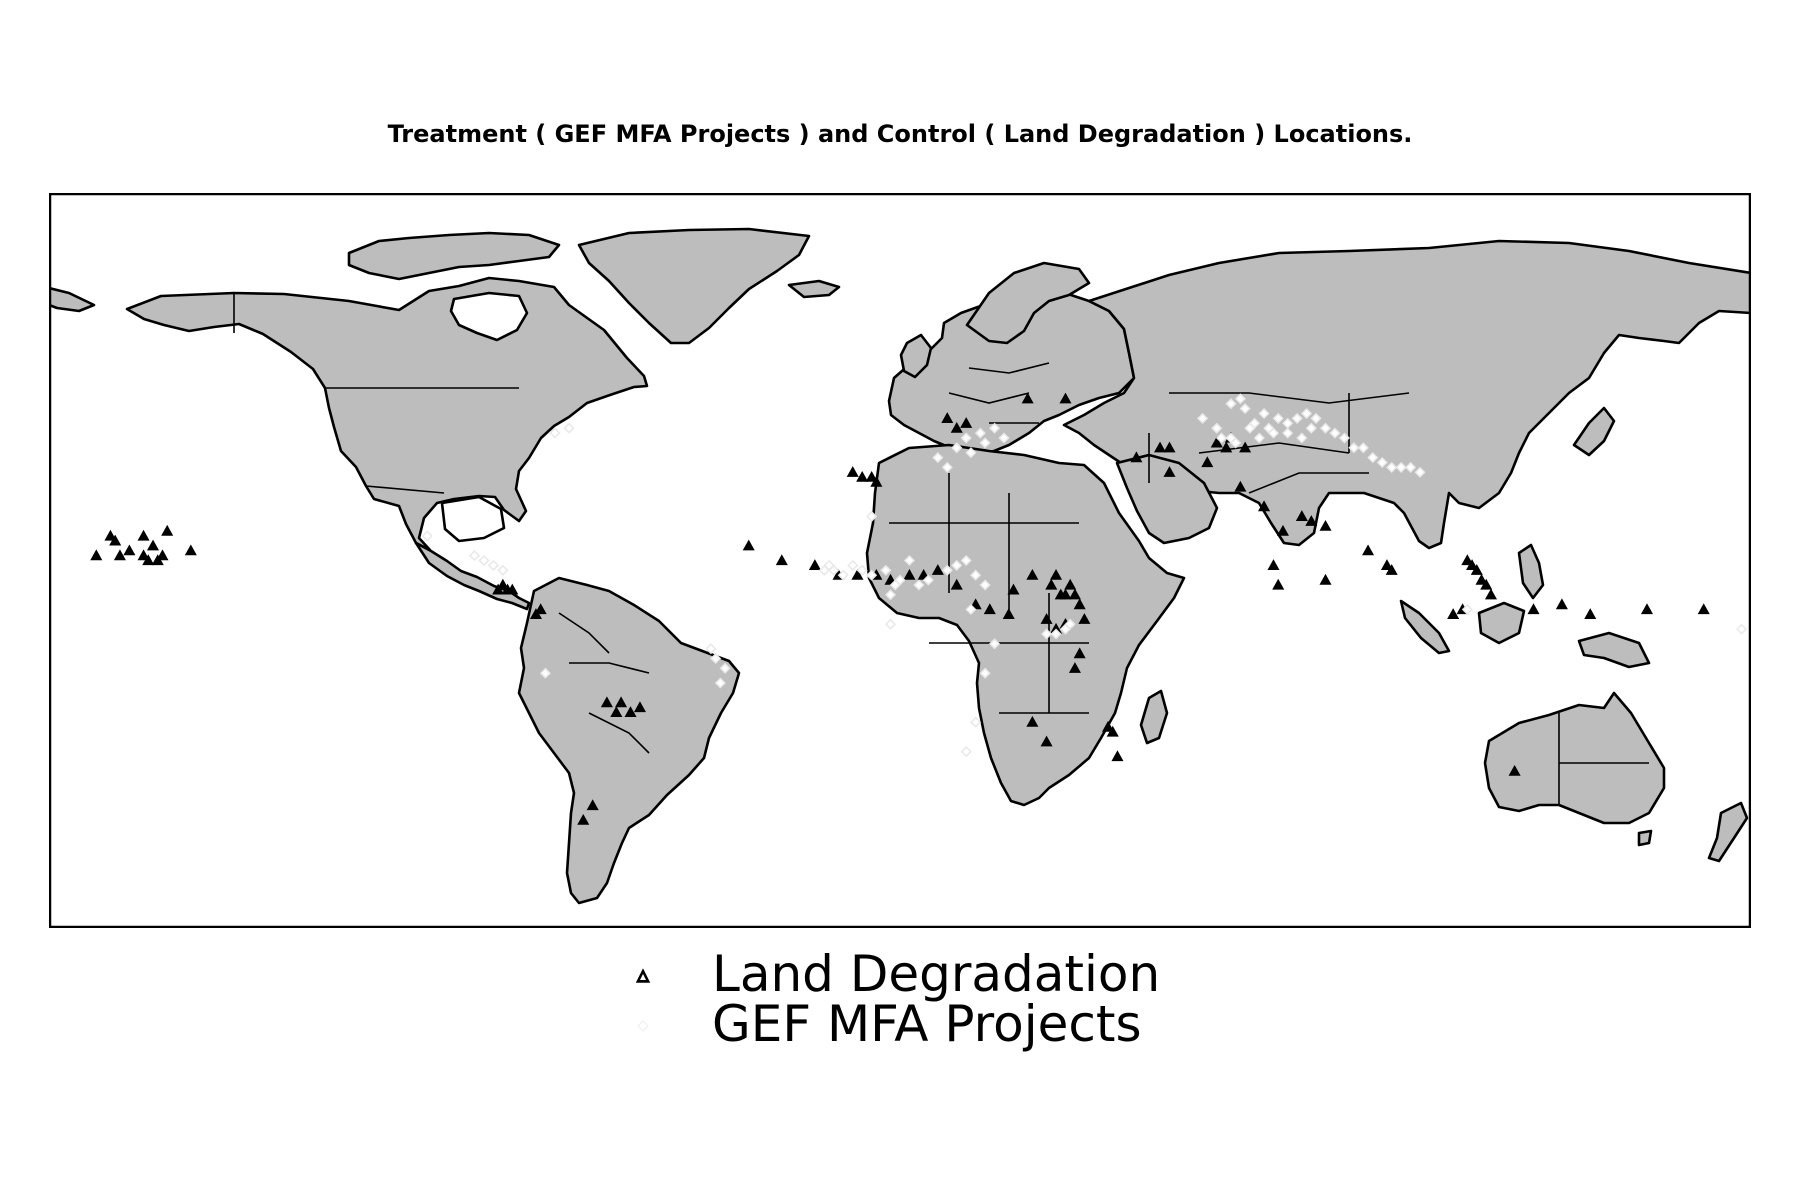  What do you see at coordinates (916, 356) in the screenshot?
I see `uk-land` at bounding box center [916, 356].